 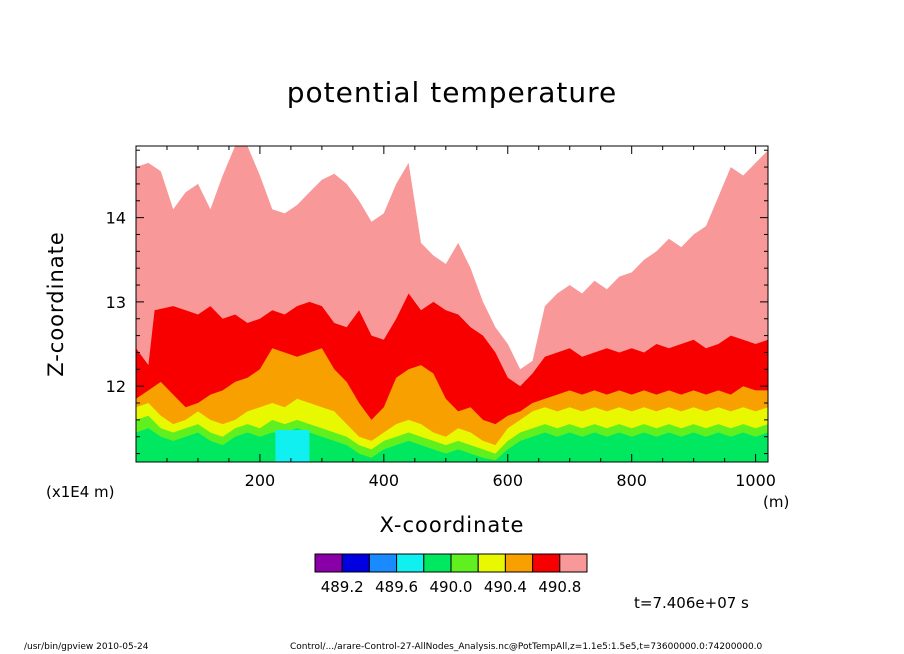 What do you see at coordinates (116, 386) in the screenshot?
I see `y-tick-label: 12` at bounding box center [116, 386].